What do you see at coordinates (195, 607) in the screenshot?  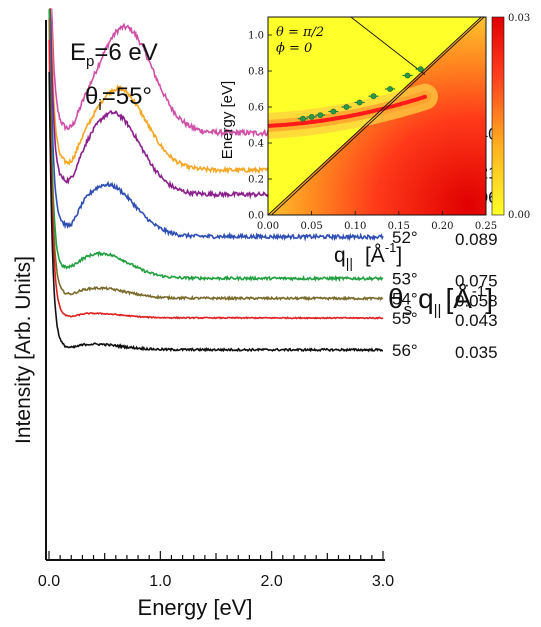 I see `x-axis-label: Energy [eV]` at bounding box center [195, 607].